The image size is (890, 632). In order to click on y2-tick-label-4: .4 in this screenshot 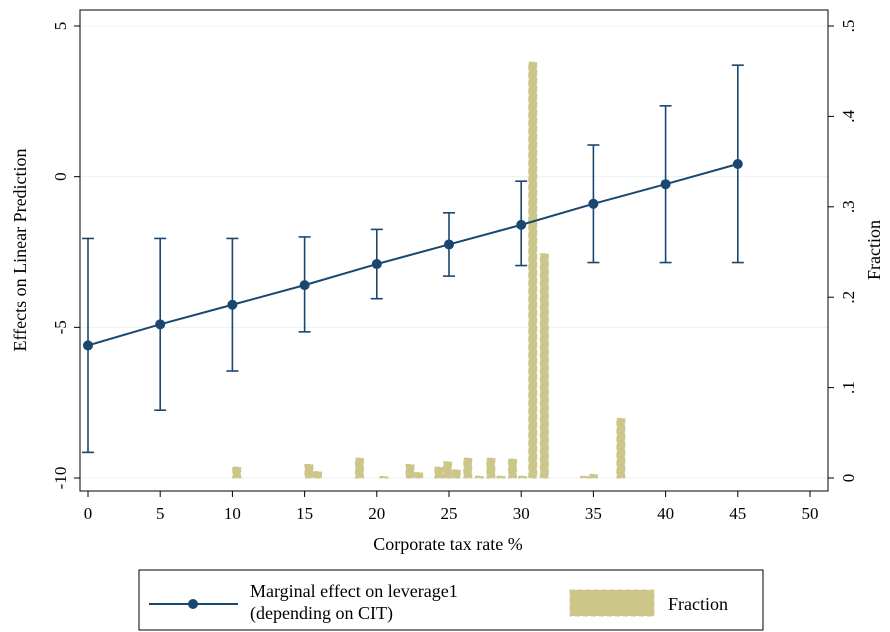, I will do `click(848, 116)`.